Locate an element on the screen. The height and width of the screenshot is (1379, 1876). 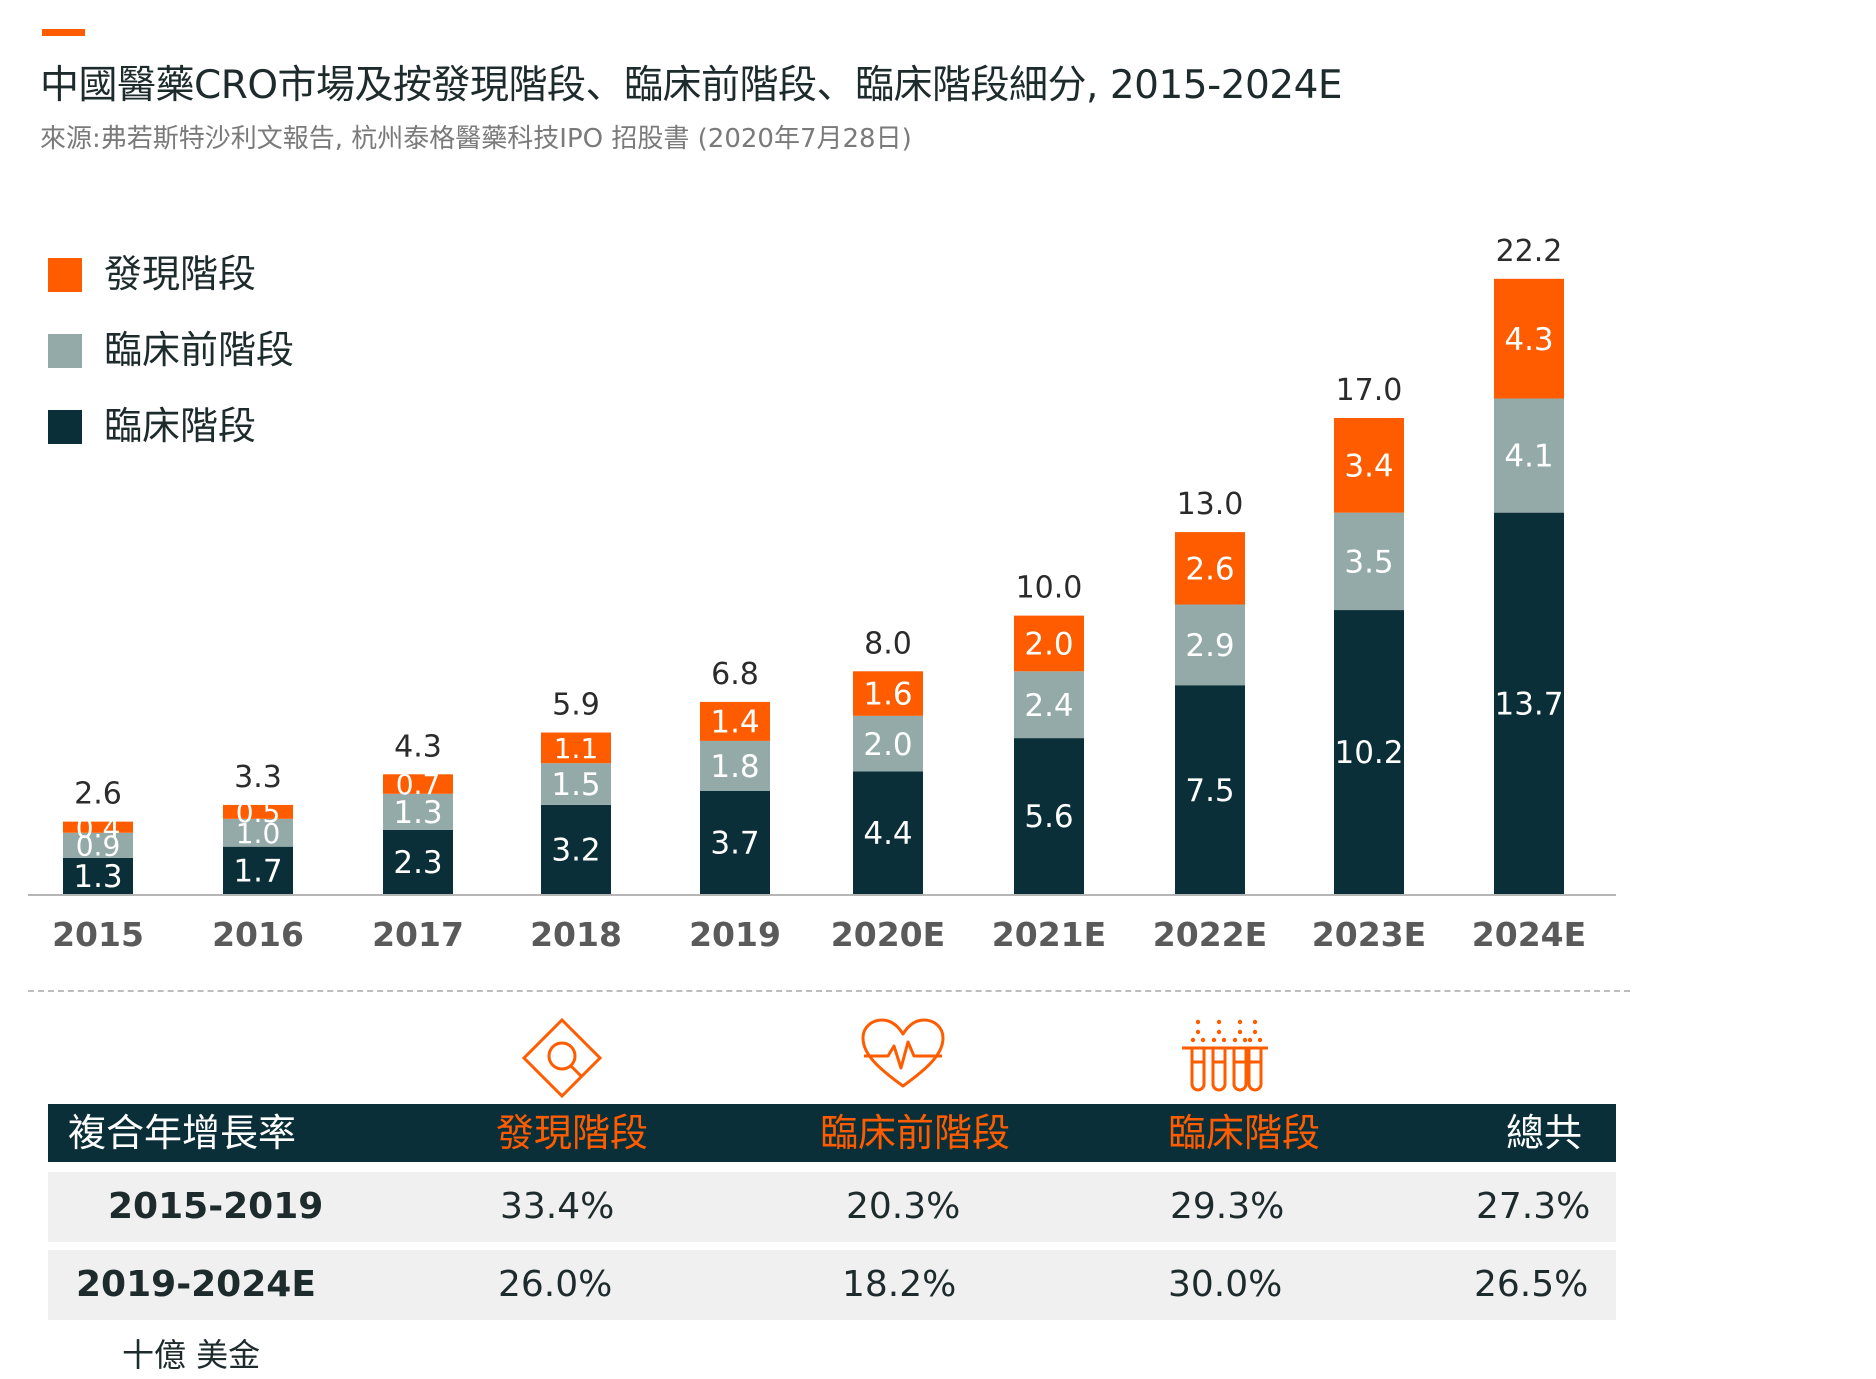
cagr-row-period: 2019-2024E is located at coordinates (196, 1284).